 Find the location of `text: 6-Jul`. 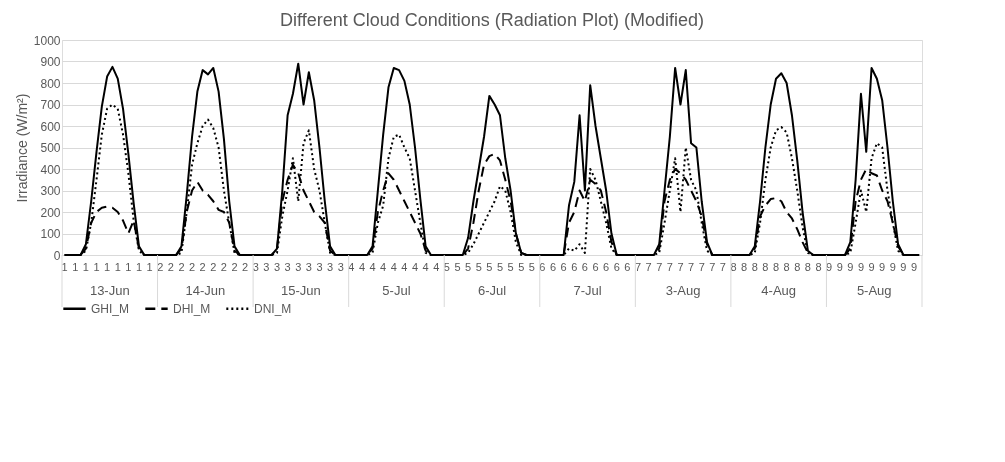

text: 6-Jul is located at coordinates (492, 290).